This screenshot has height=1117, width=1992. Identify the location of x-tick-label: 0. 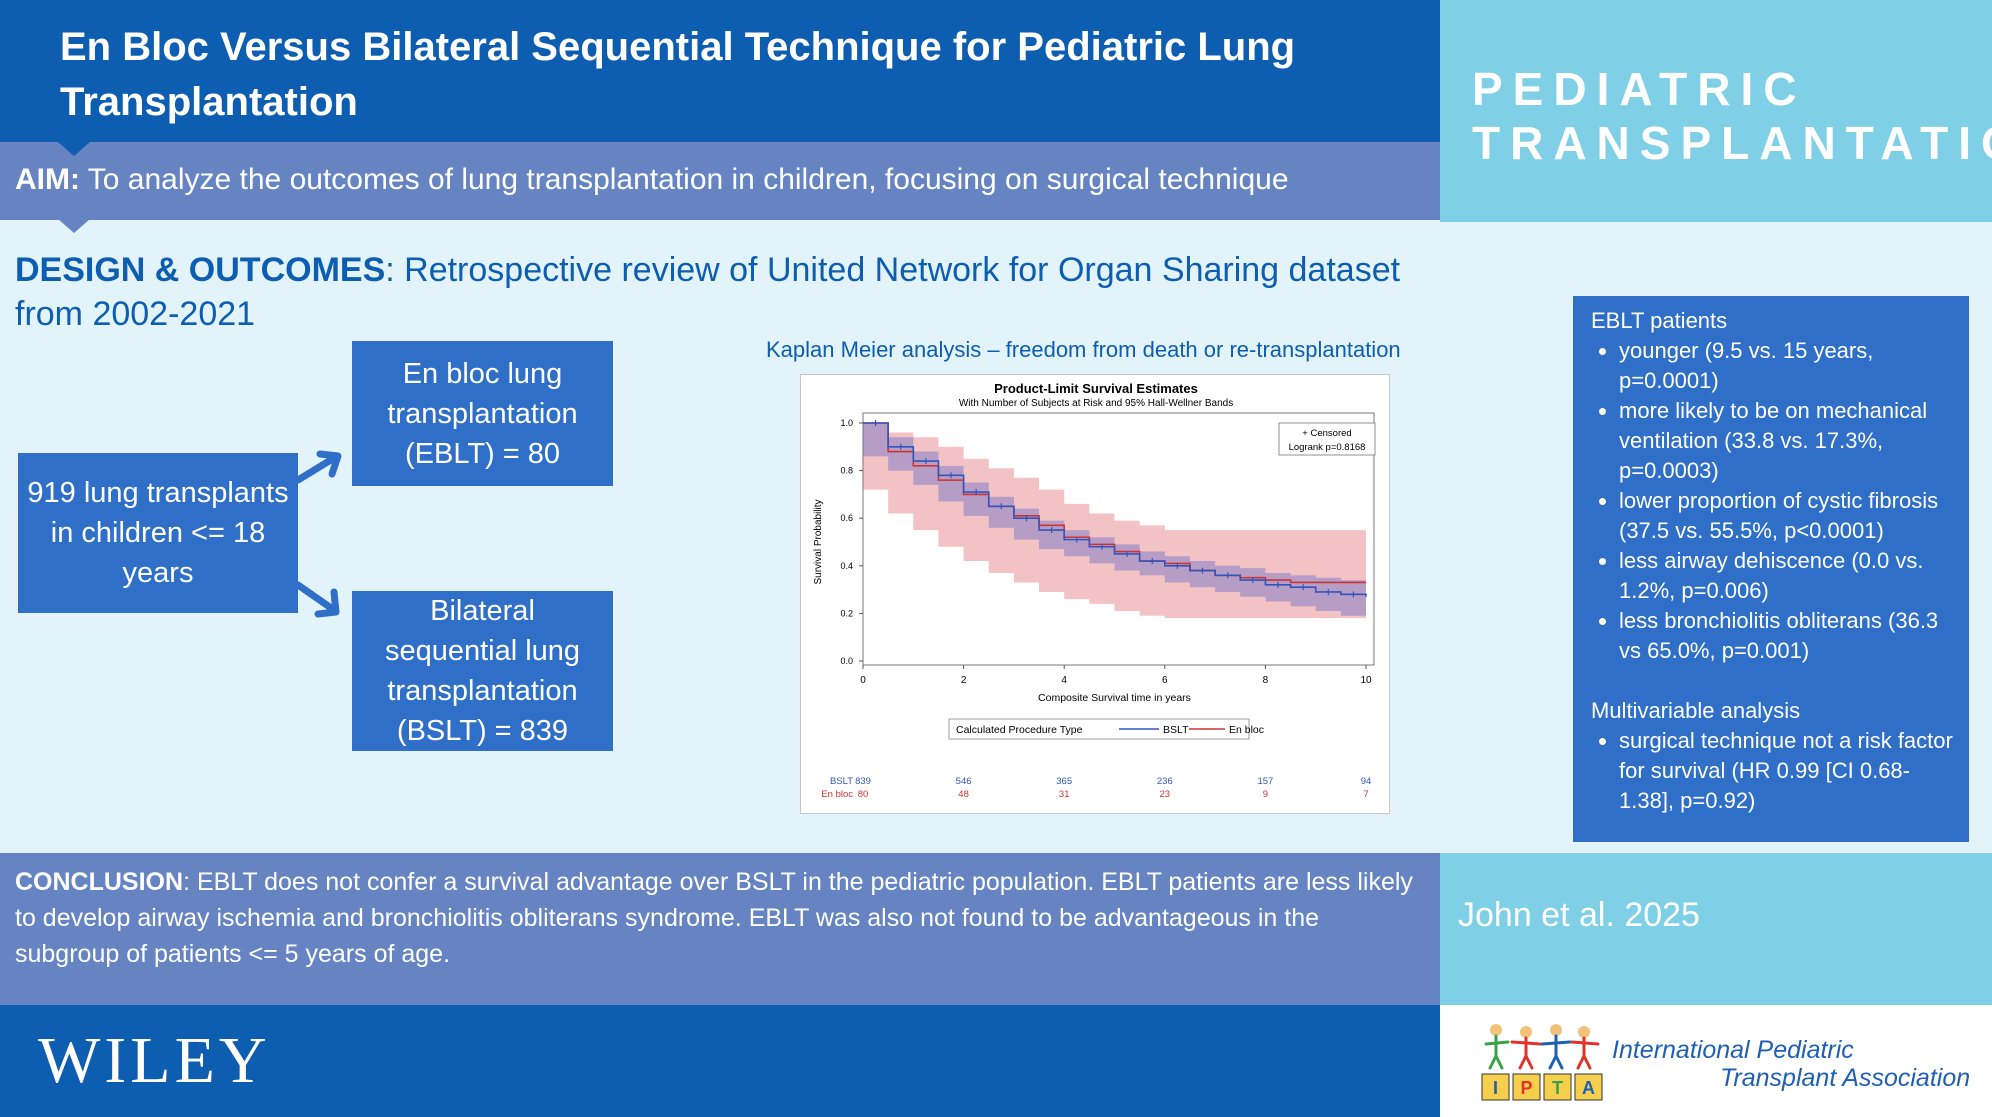
(863, 680).